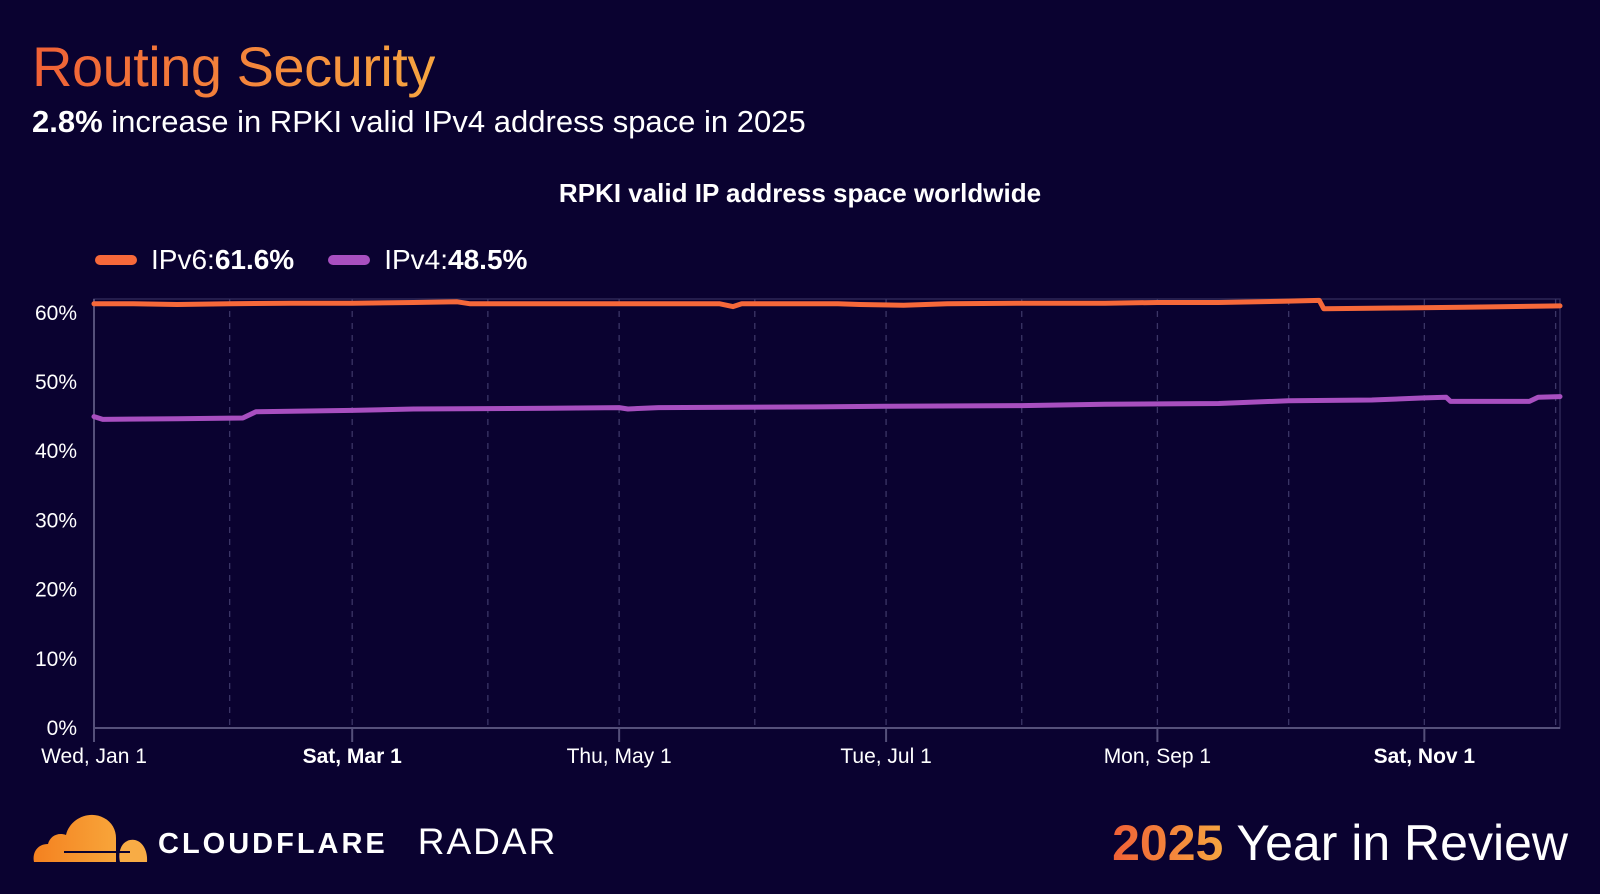  Describe the element at coordinates (233, 66) in the screenshot. I see `page-title: Routing Security` at that location.